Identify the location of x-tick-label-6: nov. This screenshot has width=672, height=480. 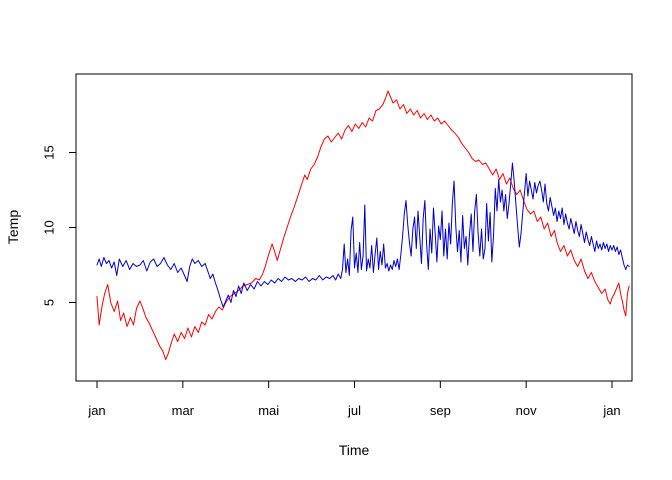
(526, 410).